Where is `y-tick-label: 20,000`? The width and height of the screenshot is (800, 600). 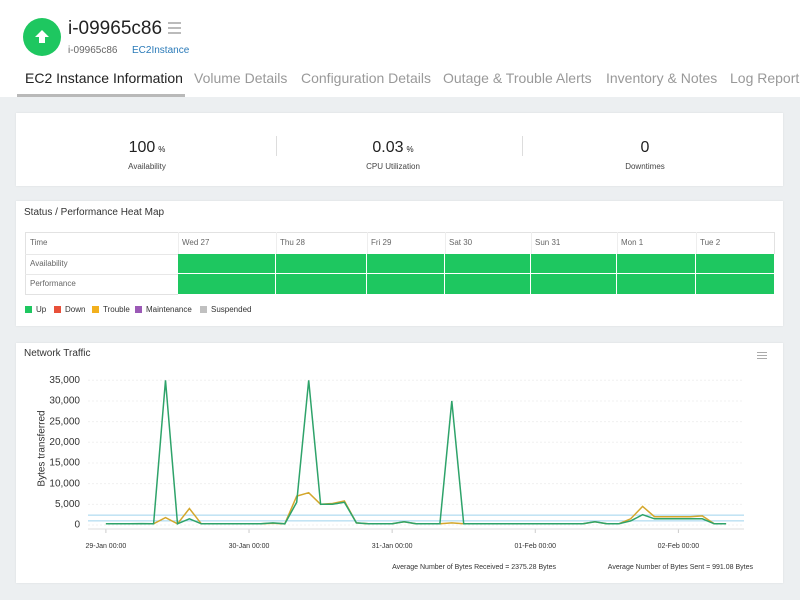
y-tick-label: 20,000 is located at coordinates (64, 442).